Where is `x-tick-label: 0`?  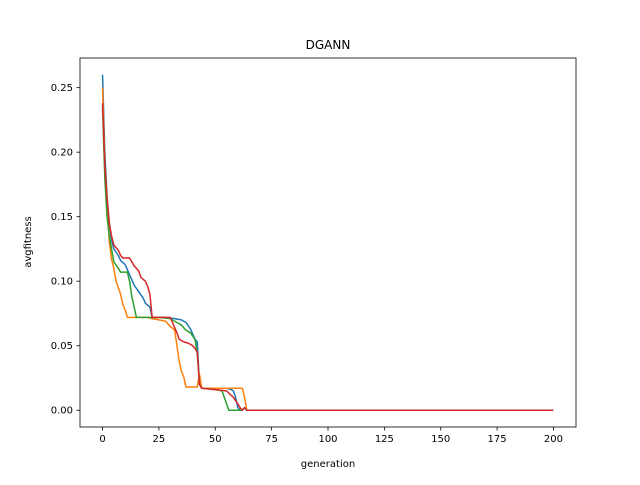 x-tick-label: 0 is located at coordinates (102, 439).